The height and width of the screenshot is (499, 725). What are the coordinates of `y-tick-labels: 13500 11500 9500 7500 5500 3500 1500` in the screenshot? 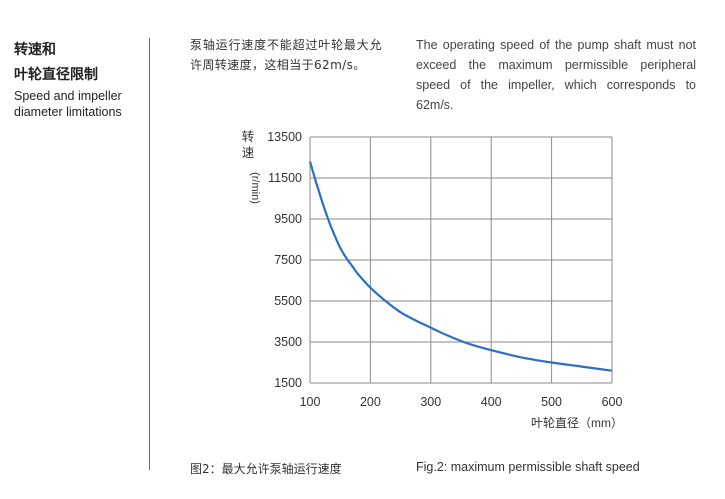 It's located at (284, 260).